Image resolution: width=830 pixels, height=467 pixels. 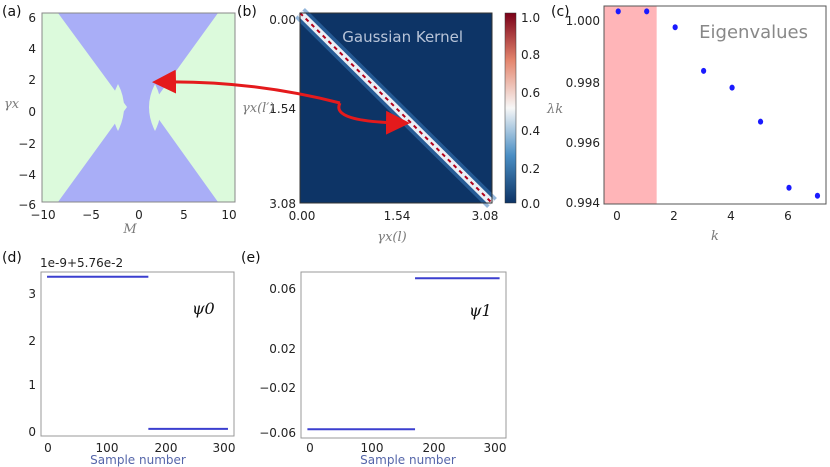 What do you see at coordinates (32, 49) in the screenshot?
I see `a-ytick: 4` at bounding box center [32, 49].